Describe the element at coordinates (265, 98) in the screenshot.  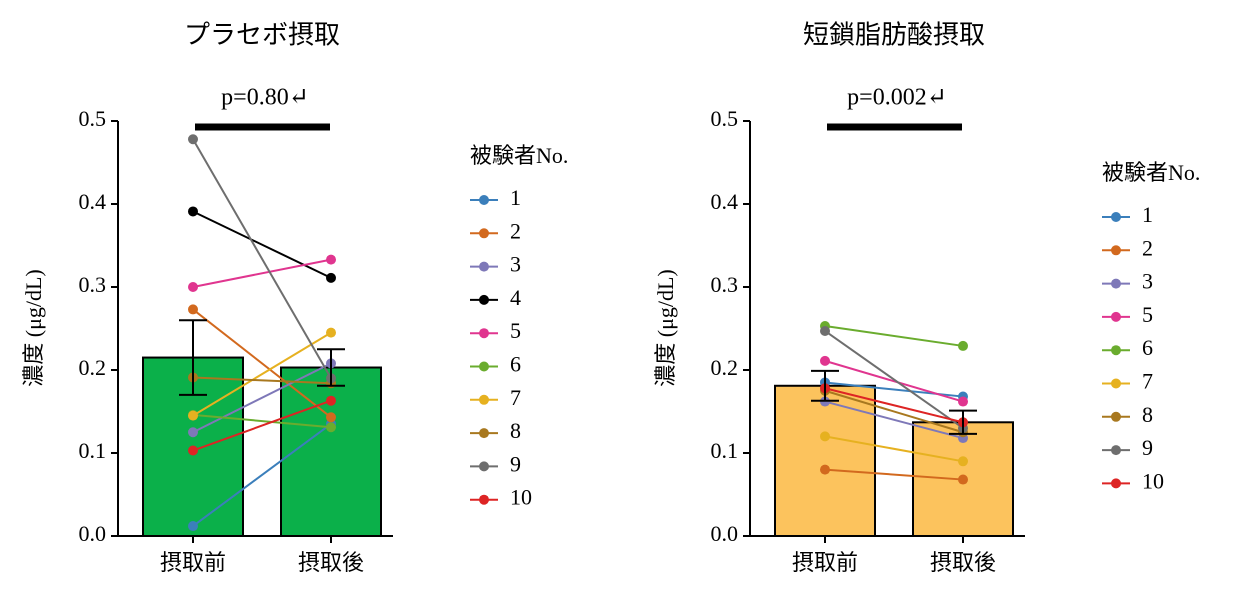
I see `p-value: p=0.80↵` at that location.